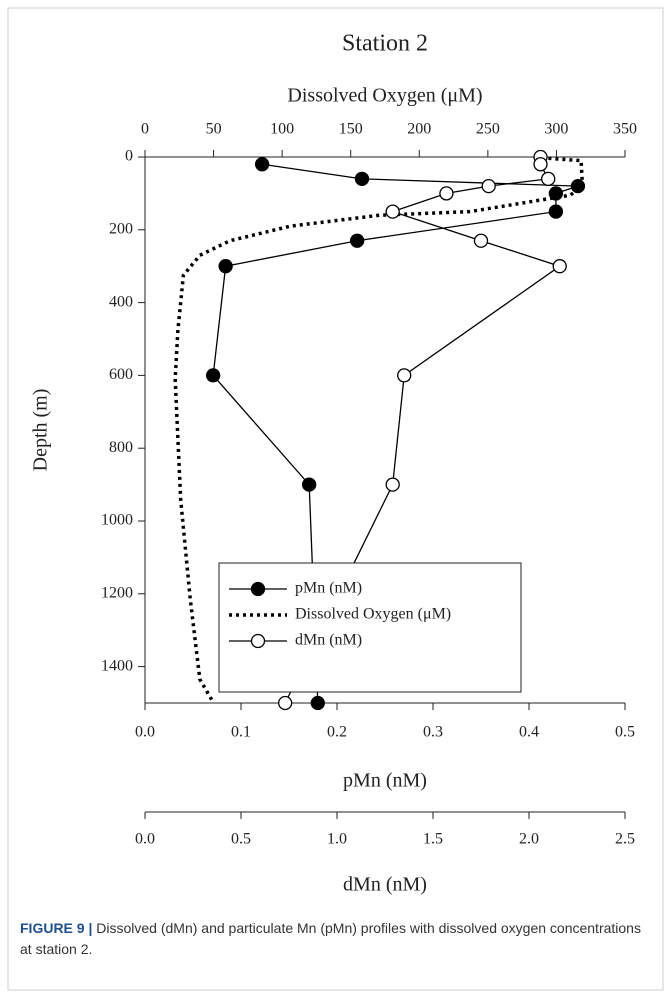 The width and height of the screenshot is (671, 999). Describe the element at coordinates (282, 129) in the screenshot. I see `x2-tick-label: 100` at that location.